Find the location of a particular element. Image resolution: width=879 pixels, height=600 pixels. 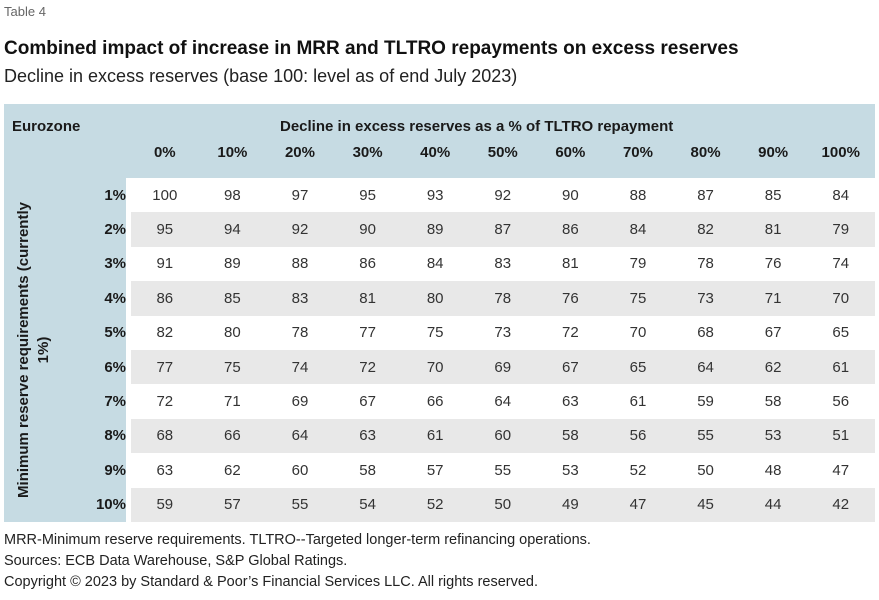

table-cell: 44 is located at coordinates (773, 505).